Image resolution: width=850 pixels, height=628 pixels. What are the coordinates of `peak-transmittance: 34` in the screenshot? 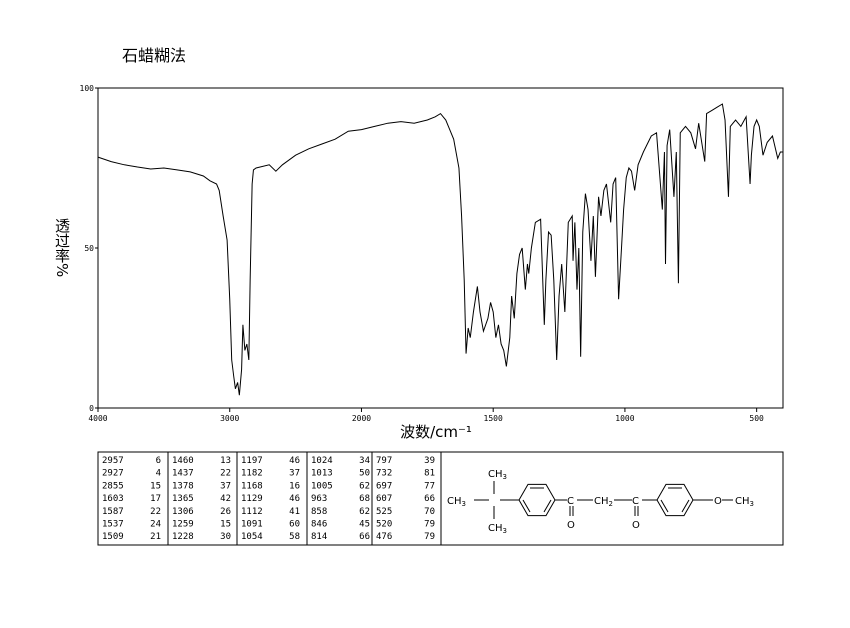 It's located at (364, 461).